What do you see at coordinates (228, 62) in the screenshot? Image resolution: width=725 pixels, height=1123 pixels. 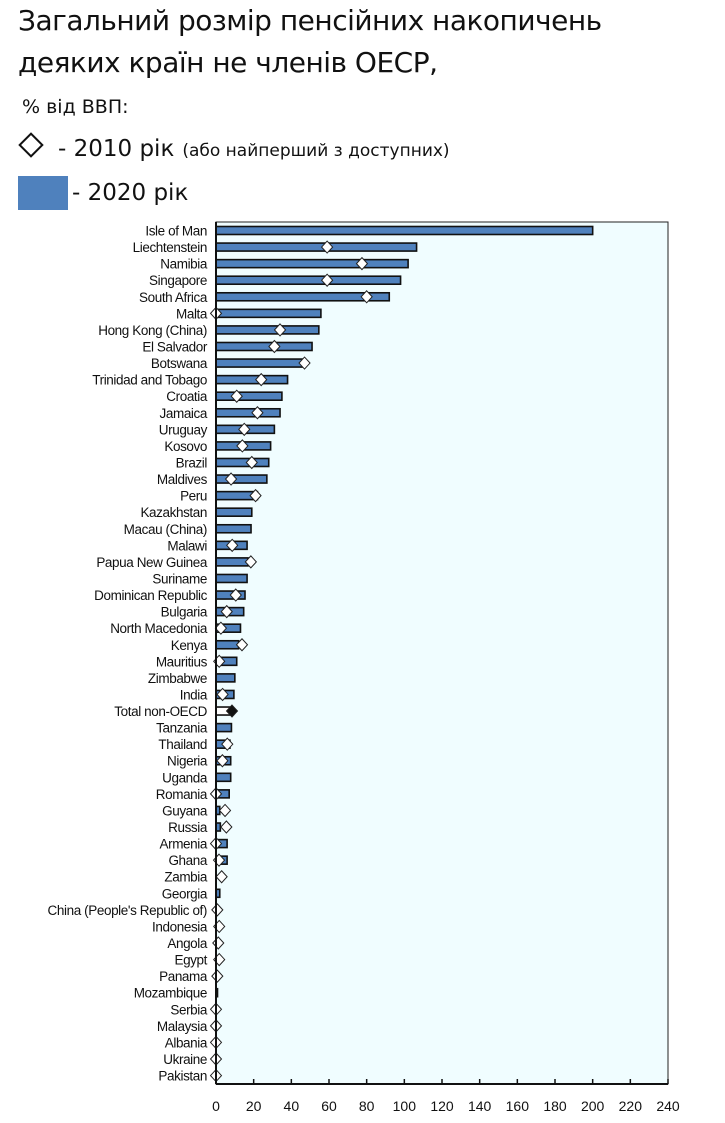 I see `chart-title-line2: деяких країн не членів ОЕСР,` at bounding box center [228, 62].